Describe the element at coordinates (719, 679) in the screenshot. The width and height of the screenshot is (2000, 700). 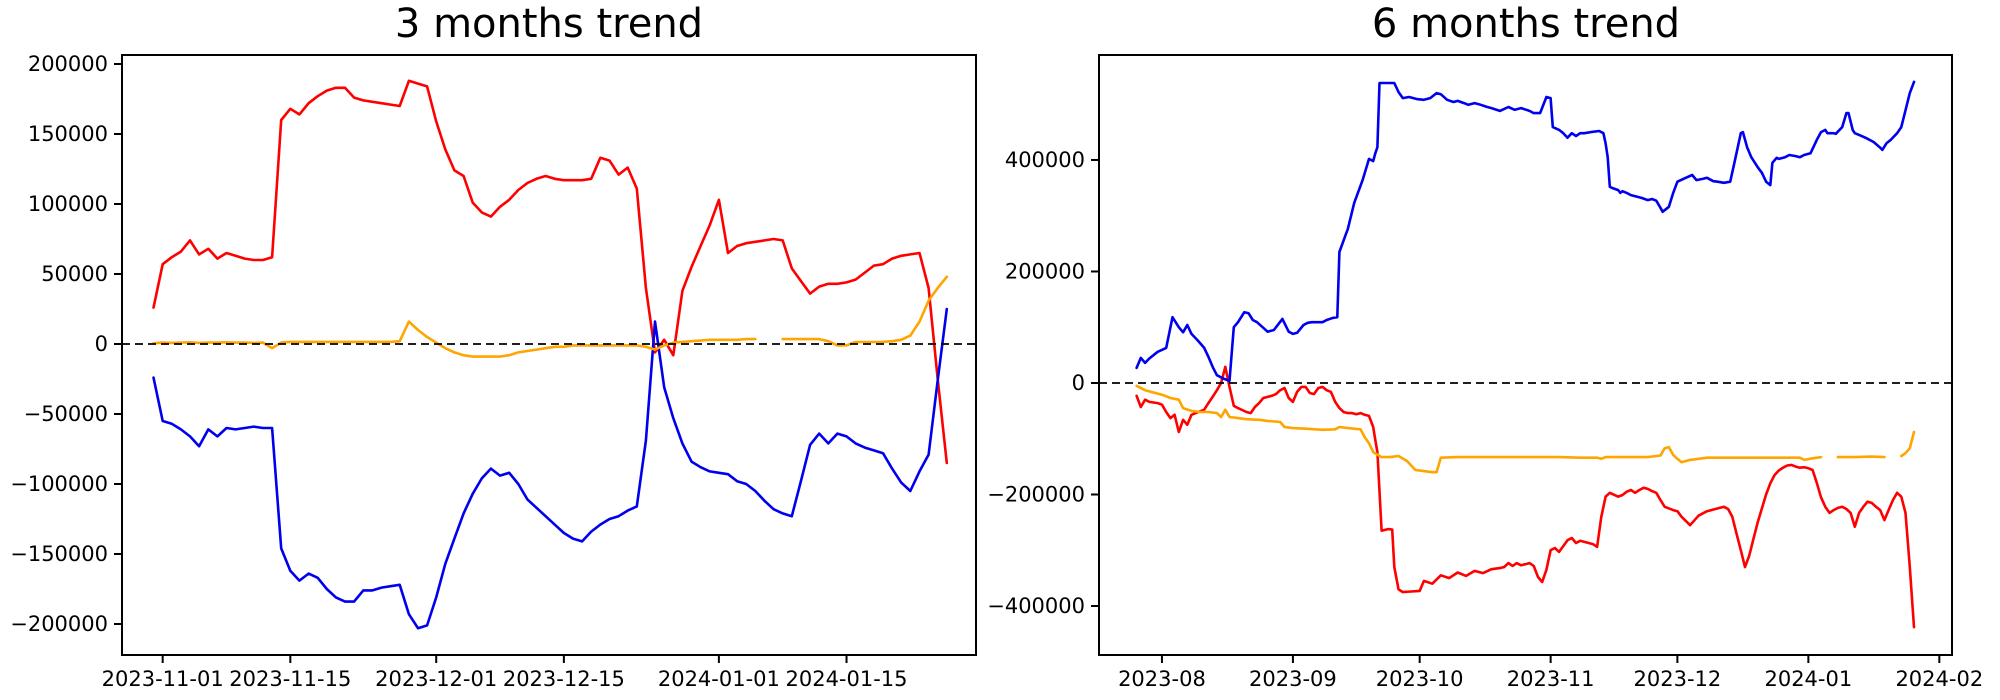
I see `x-tick-label: 2024-01-01` at that location.